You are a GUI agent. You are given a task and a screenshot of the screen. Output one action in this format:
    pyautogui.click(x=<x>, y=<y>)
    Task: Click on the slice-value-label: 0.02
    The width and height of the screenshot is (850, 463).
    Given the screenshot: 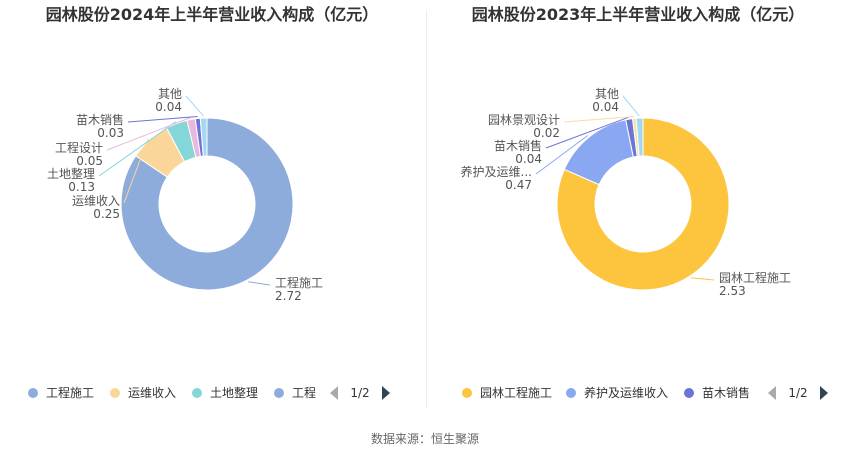 What is the action you would take?
    pyautogui.click(x=546, y=133)
    